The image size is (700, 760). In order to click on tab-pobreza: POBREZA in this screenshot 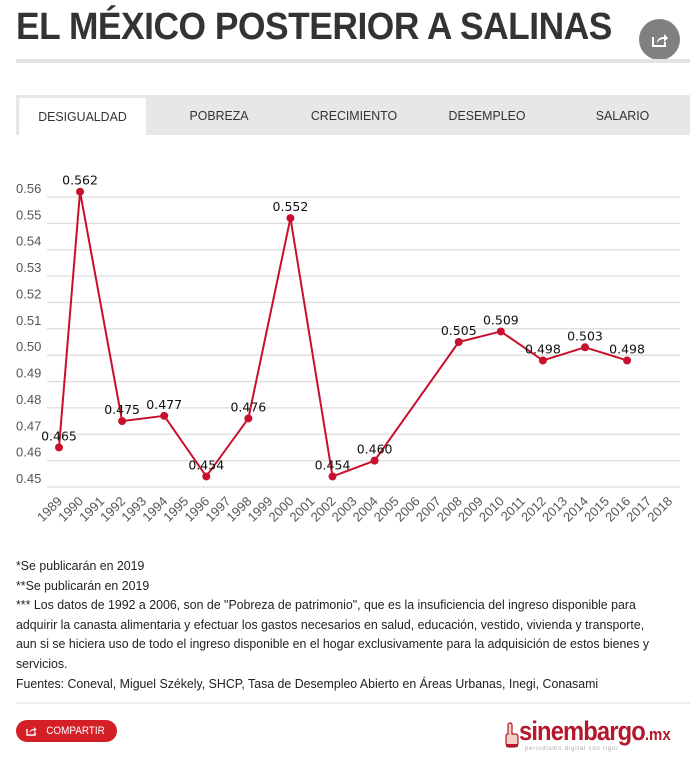, I will do `click(219, 115)`.